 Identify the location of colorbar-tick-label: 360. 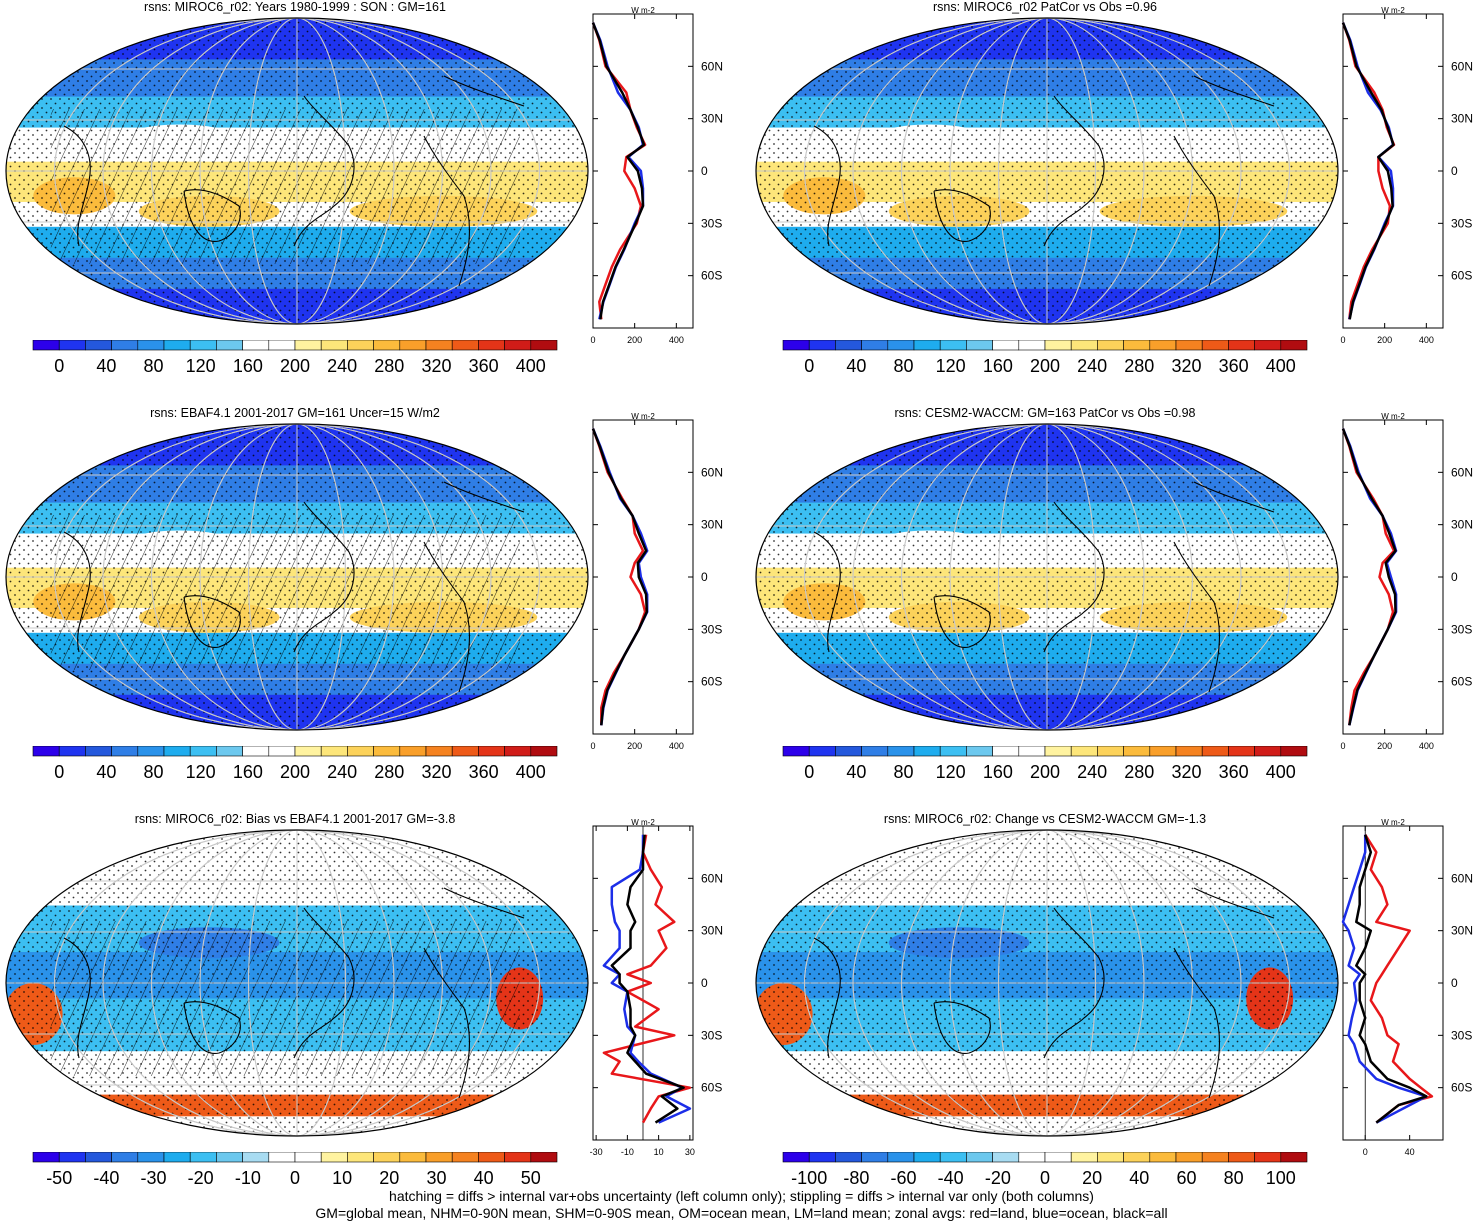
(484, 772).